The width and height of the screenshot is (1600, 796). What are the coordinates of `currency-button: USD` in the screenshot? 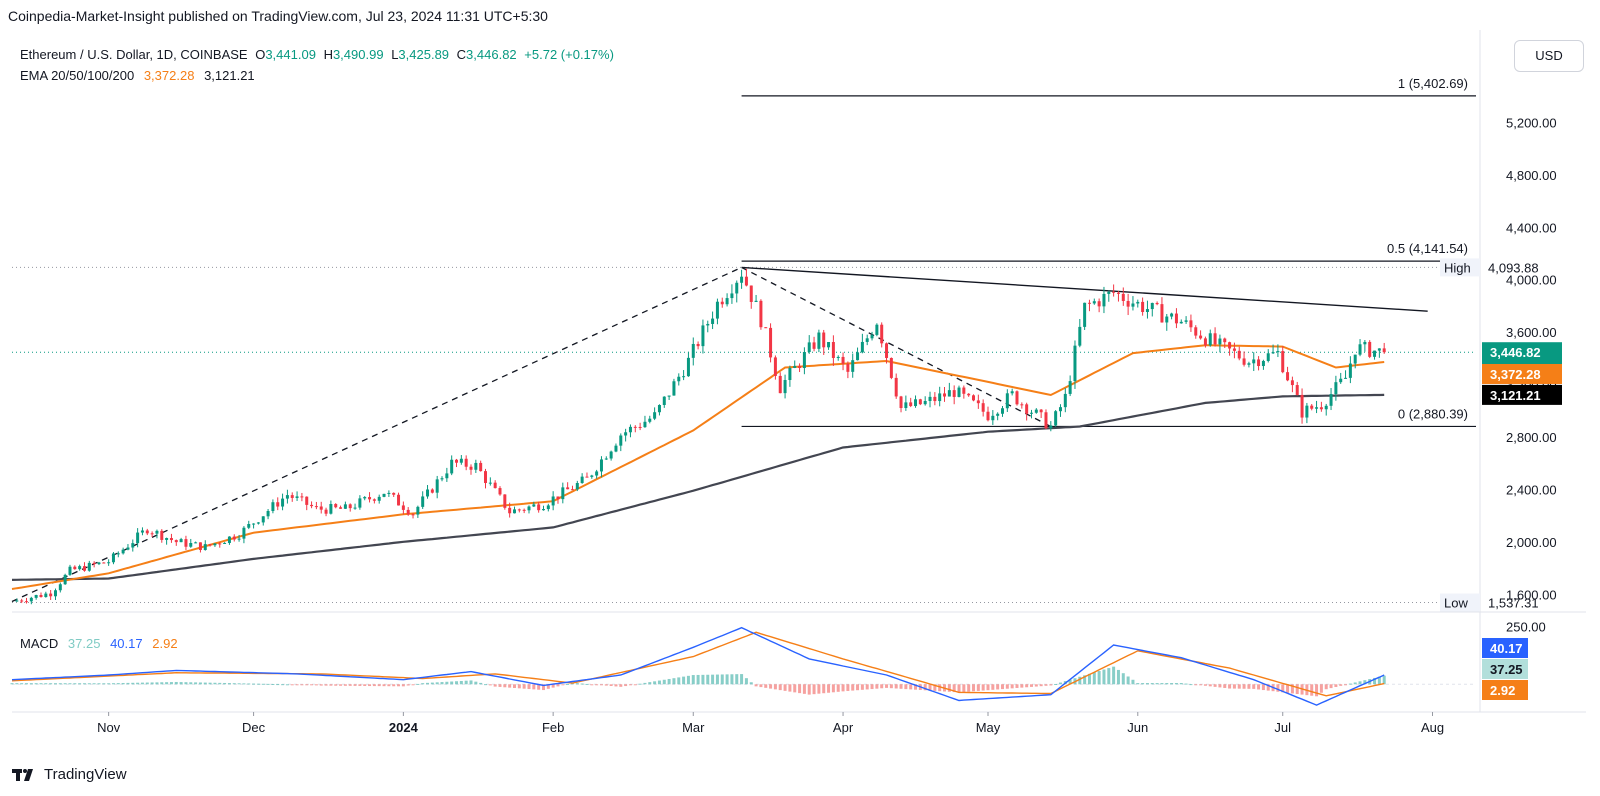 It's located at (1549, 56).